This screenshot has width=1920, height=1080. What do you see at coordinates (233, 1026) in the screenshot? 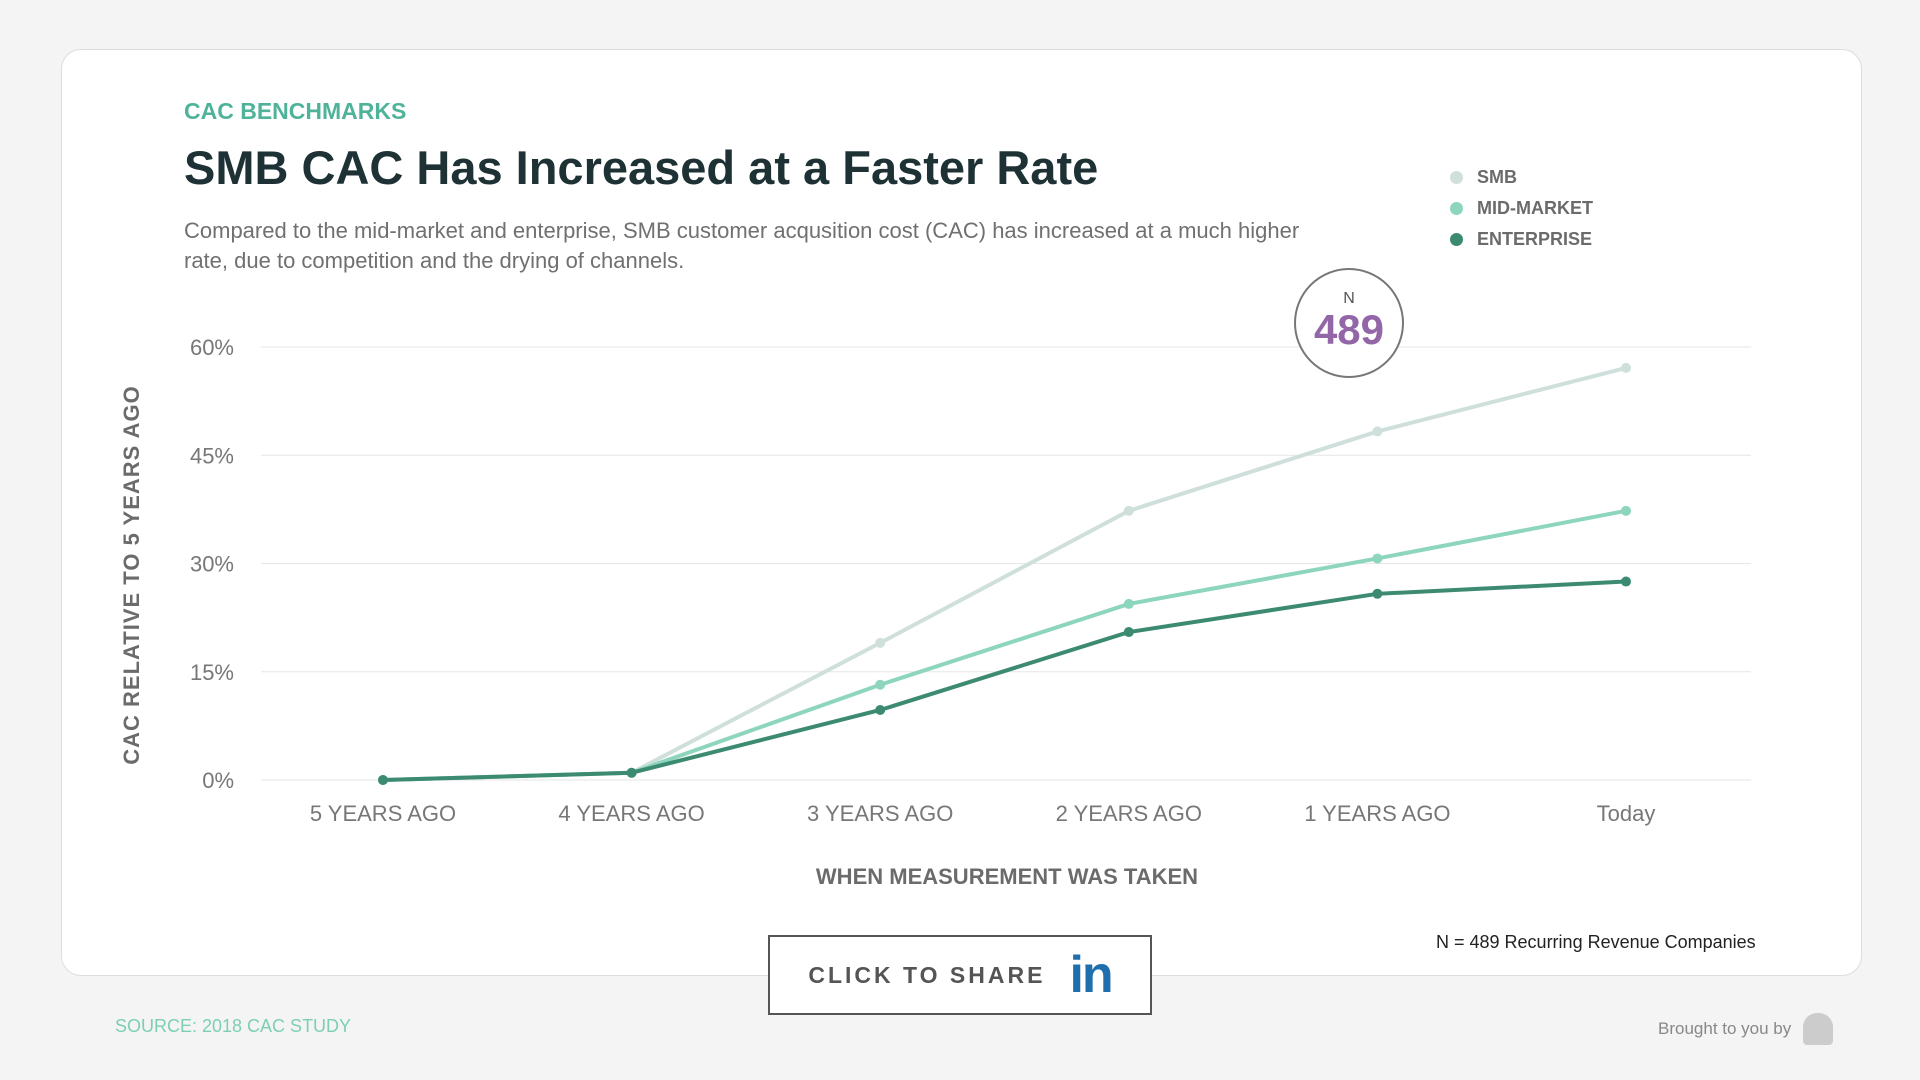
I see `source-link: SOURCE: 2018 CAC STUDY` at bounding box center [233, 1026].